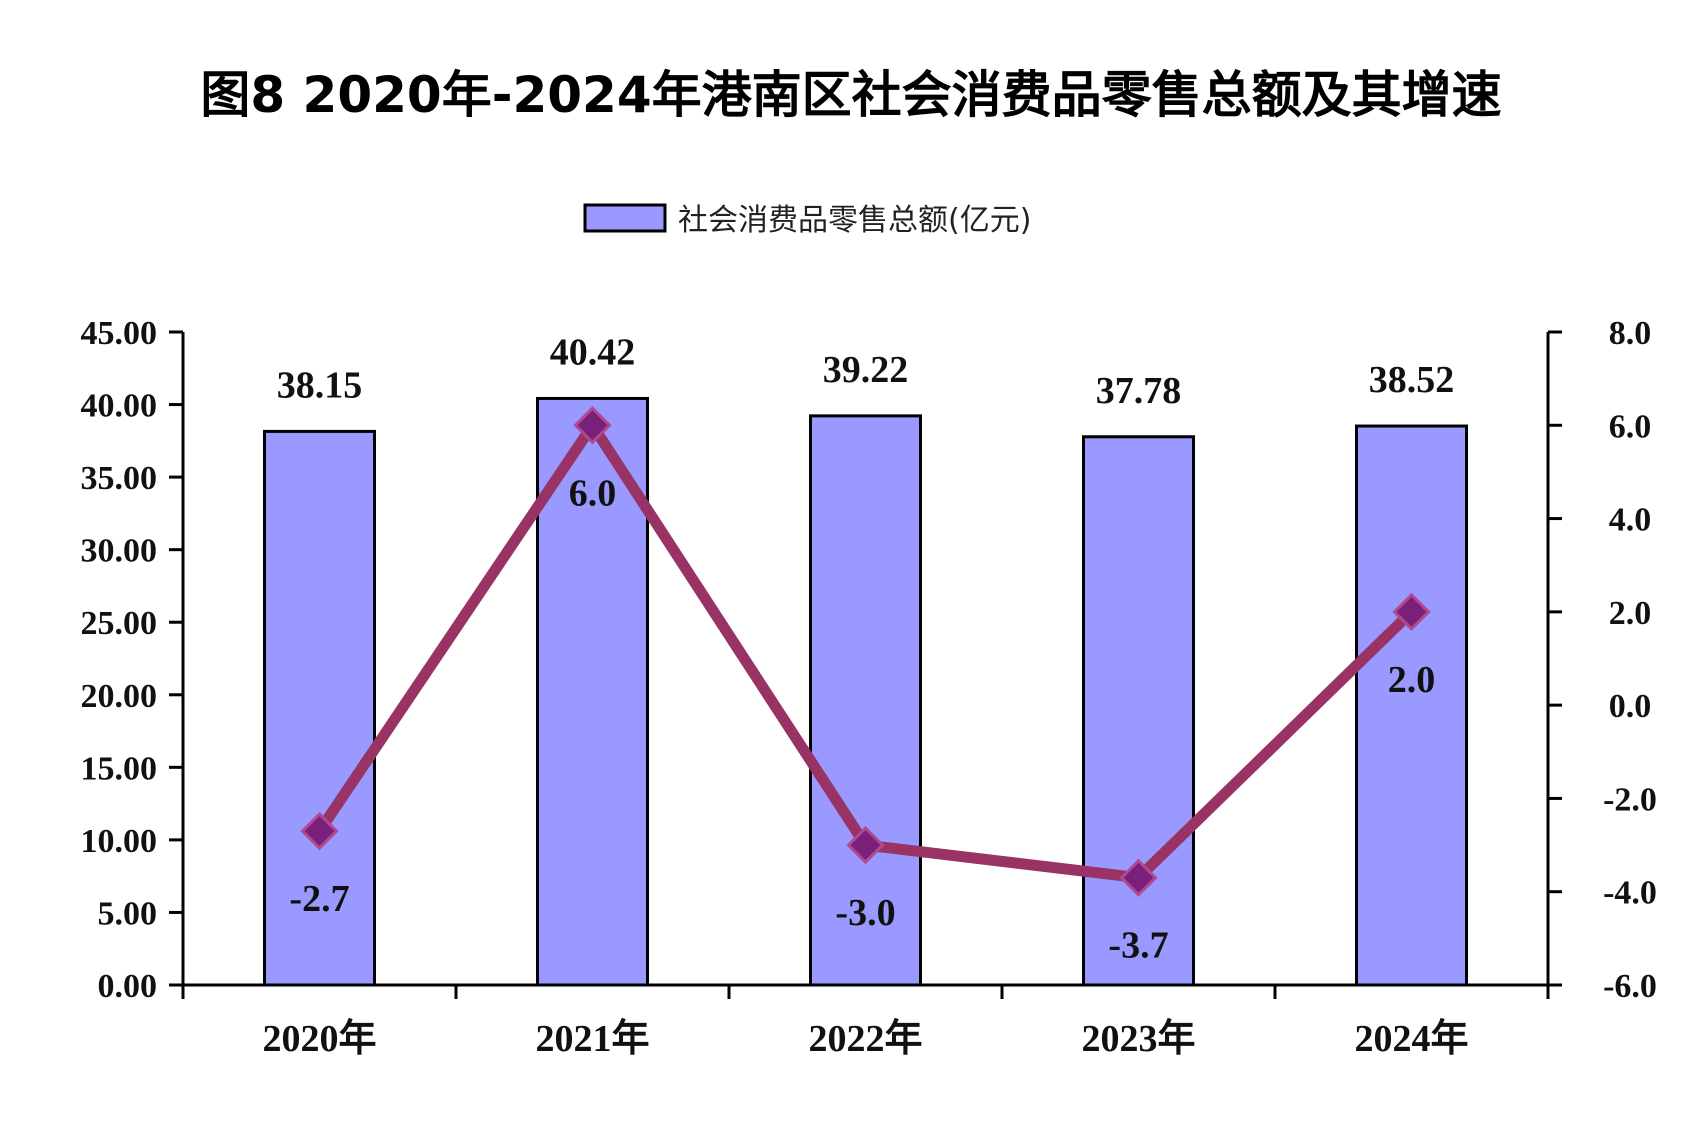  What do you see at coordinates (593, 493) in the screenshot?
I see `growth-value-label: 6.0` at bounding box center [593, 493].